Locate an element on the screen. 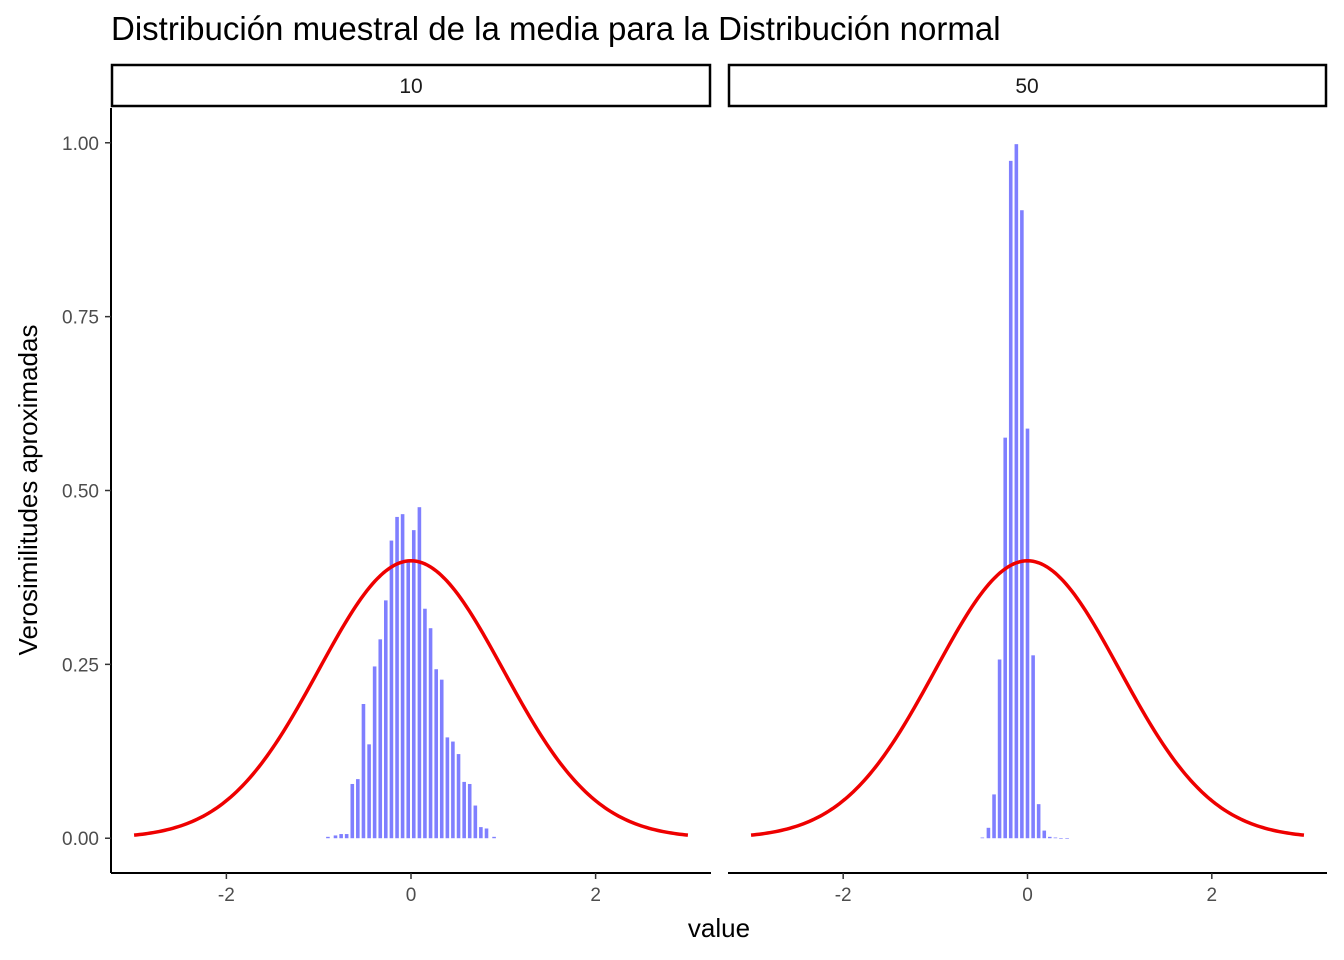 The width and height of the screenshot is (1344, 960). y-tick-label: 0.00 is located at coordinates (80, 839).